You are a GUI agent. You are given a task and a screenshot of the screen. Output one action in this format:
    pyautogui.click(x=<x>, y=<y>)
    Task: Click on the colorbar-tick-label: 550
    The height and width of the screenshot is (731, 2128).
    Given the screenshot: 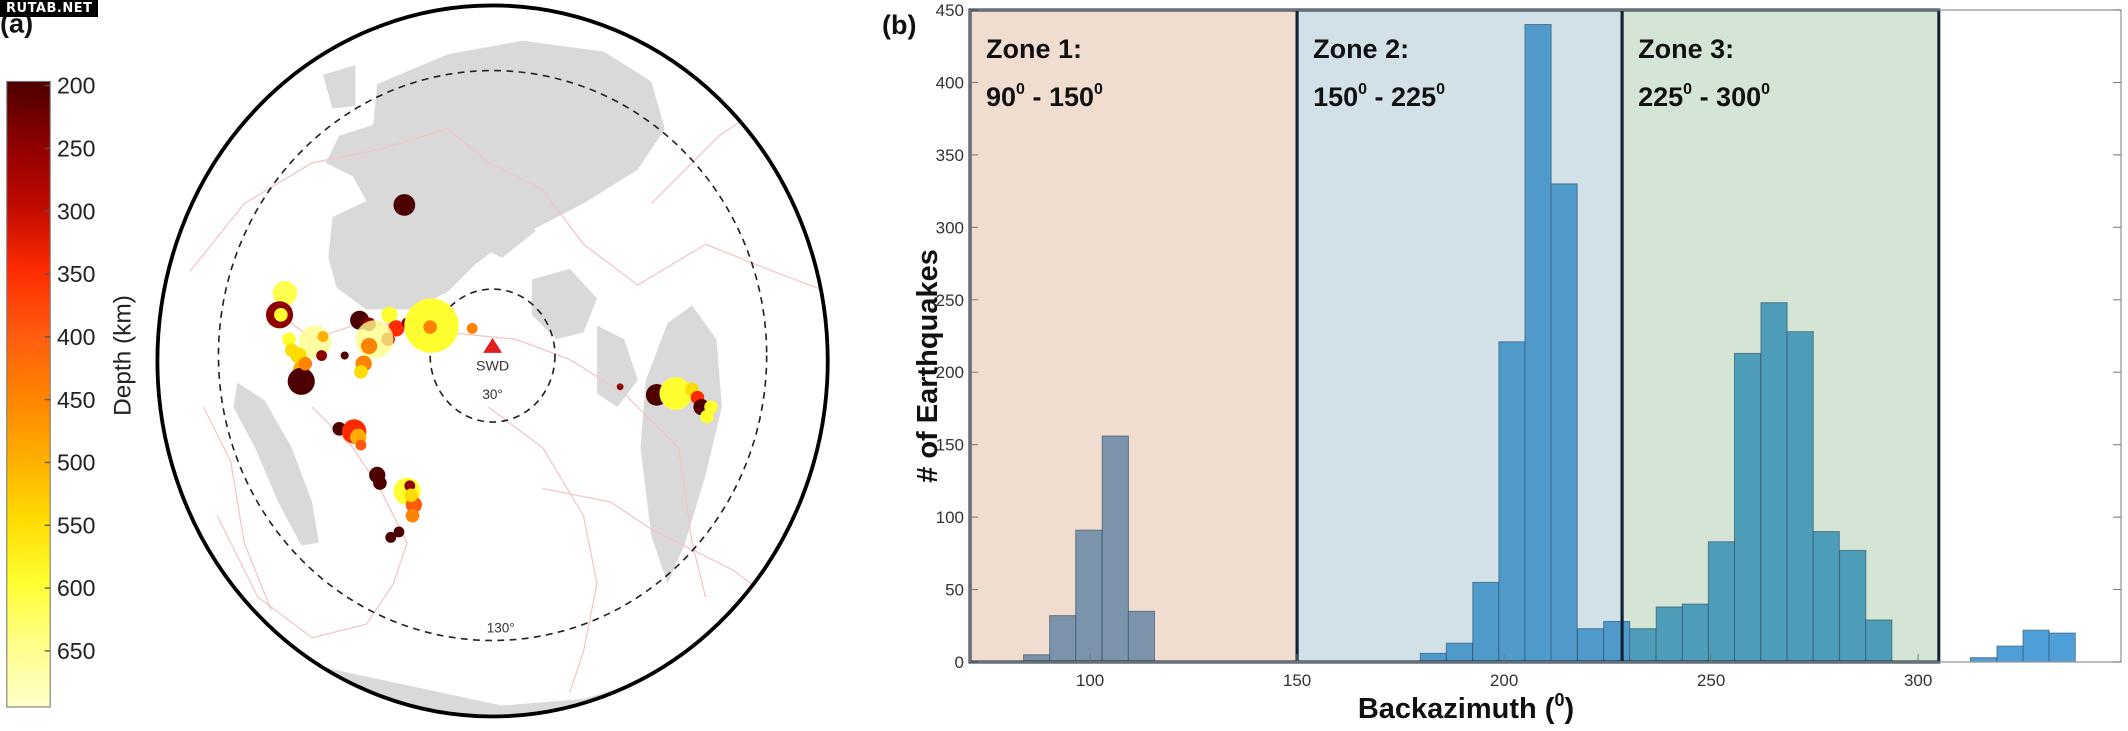 What is the action you would take?
    pyautogui.click(x=76, y=525)
    